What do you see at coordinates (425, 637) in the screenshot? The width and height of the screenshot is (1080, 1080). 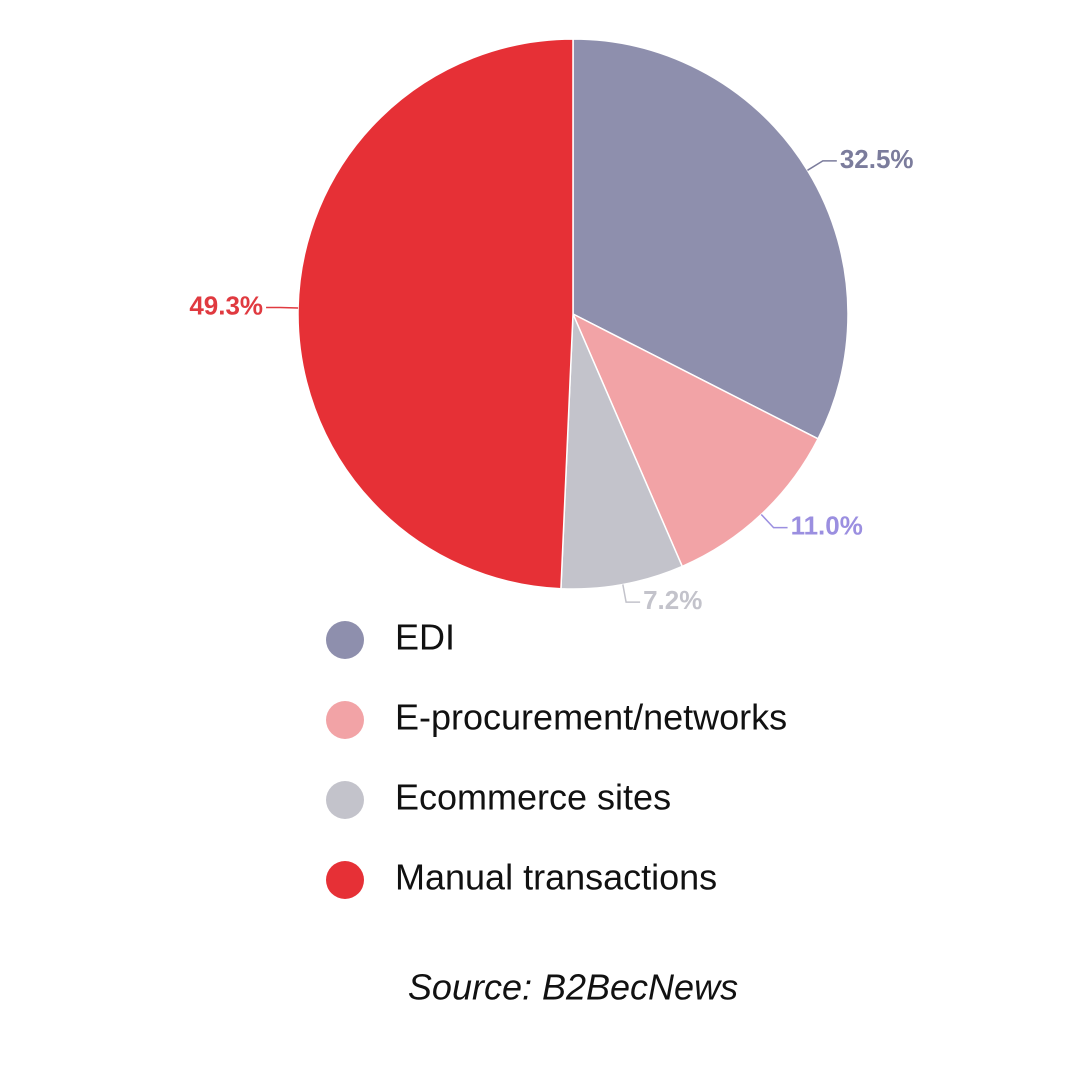 I see `legend-label: EDI` at bounding box center [425, 637].